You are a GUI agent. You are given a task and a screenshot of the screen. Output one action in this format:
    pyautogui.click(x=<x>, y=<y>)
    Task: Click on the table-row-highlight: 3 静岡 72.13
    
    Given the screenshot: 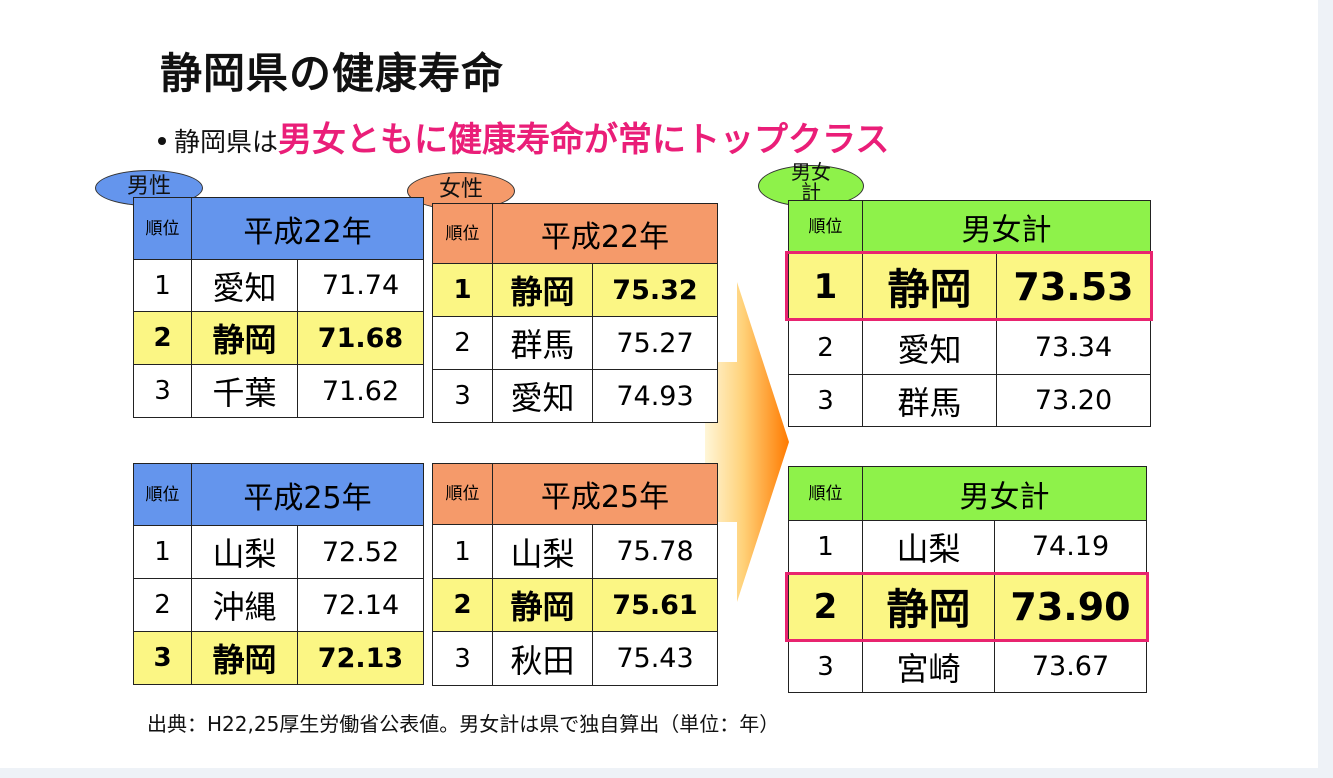 What is the action you would take?
    pyautogui.click(x=278, y=658)
    